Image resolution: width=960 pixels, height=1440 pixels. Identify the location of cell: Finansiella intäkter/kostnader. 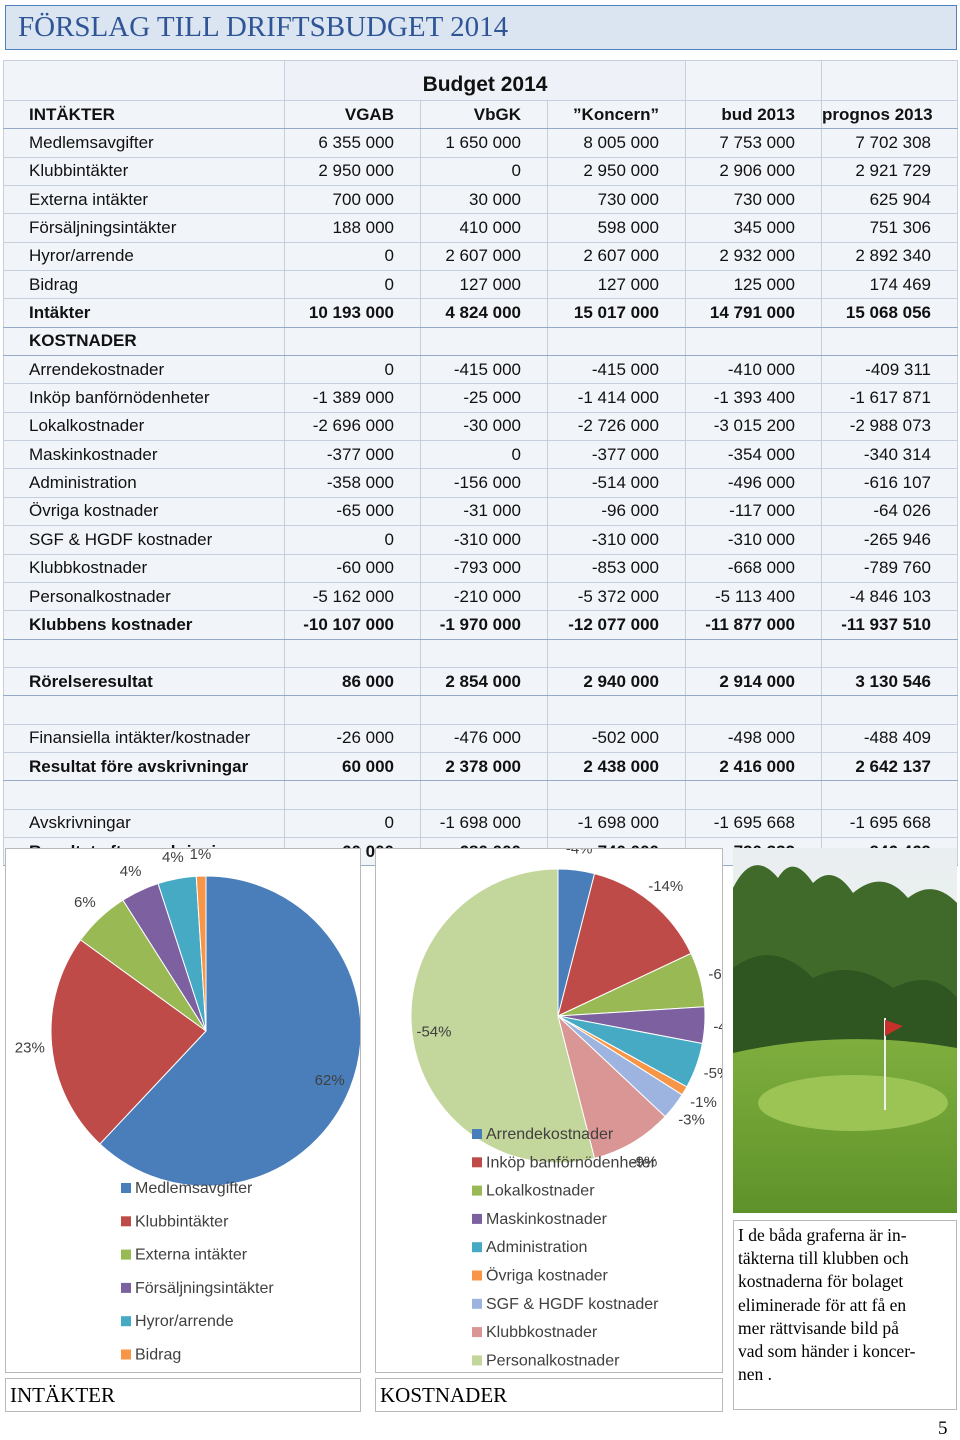
(144, 738).